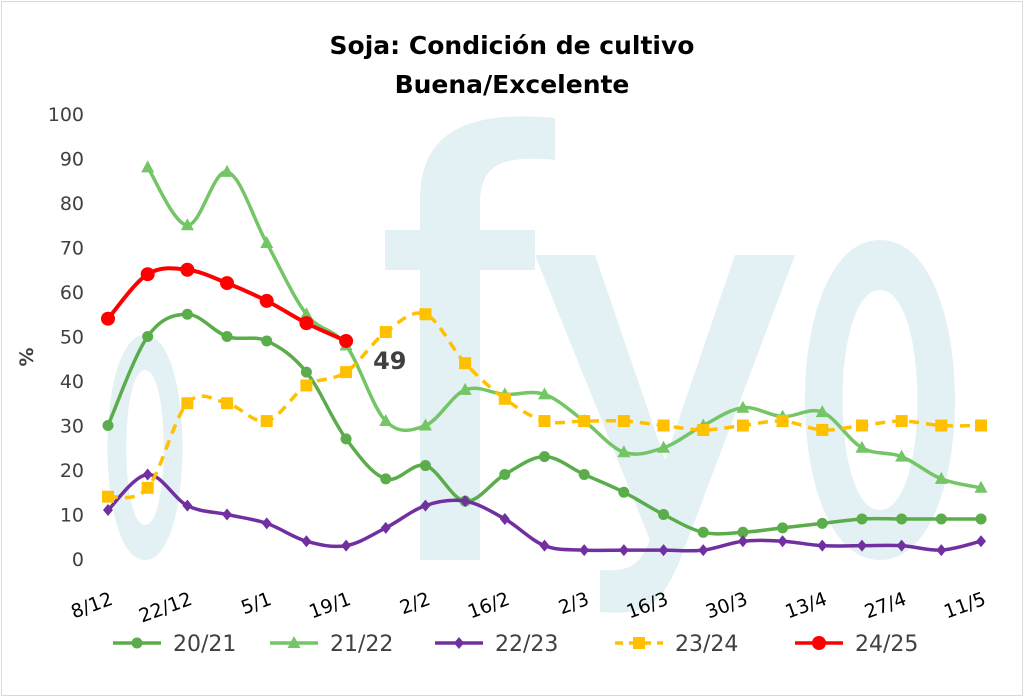 The image size is (1024, 697). Describe the element at coordinates (574, 603) in the screenshot. I see `x-tick-label: 2/3` at that location.